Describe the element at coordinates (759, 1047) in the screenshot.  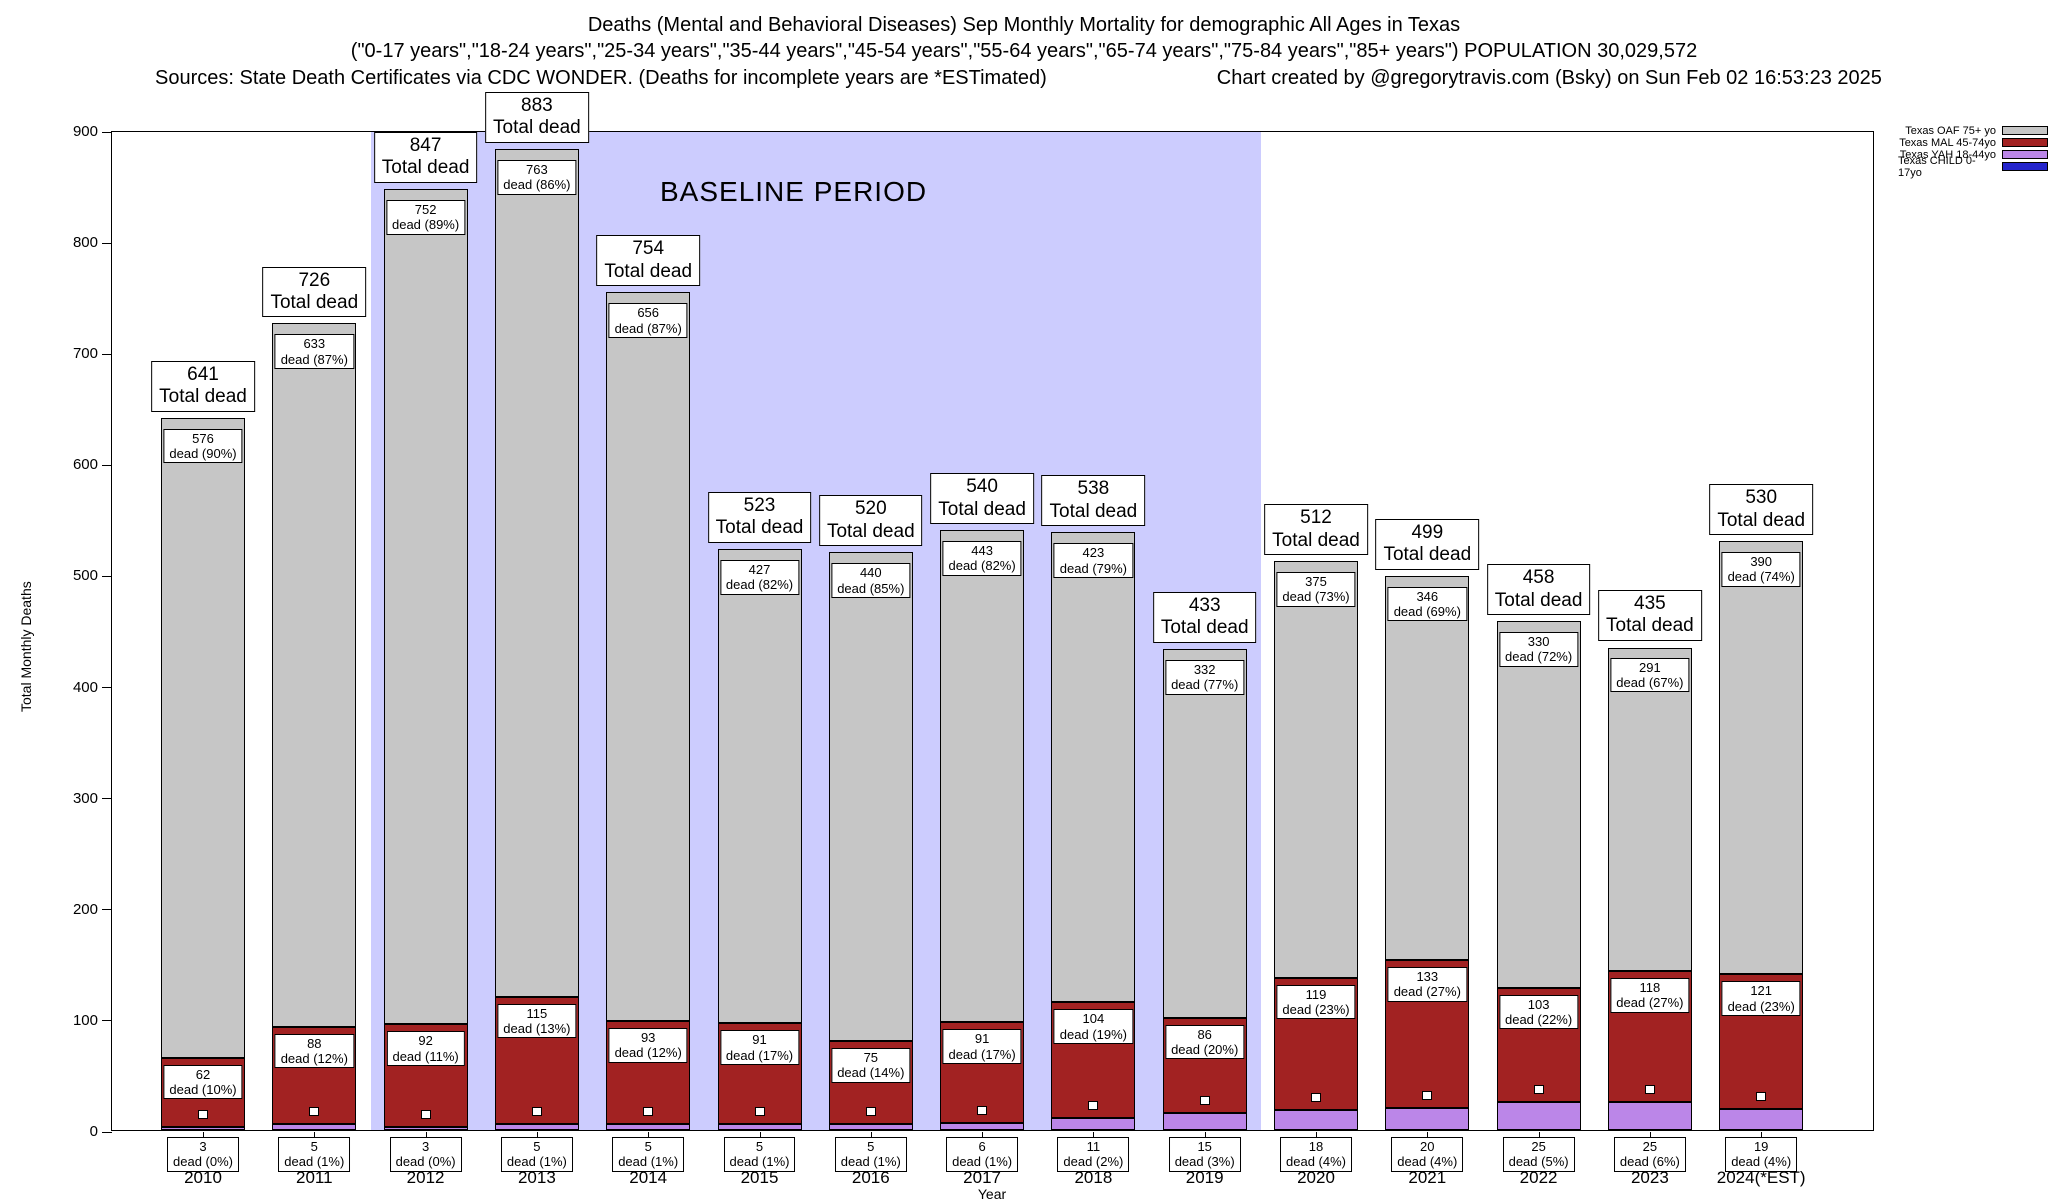
I see `mal-dead-label: 91 dead (17%)` at that location.